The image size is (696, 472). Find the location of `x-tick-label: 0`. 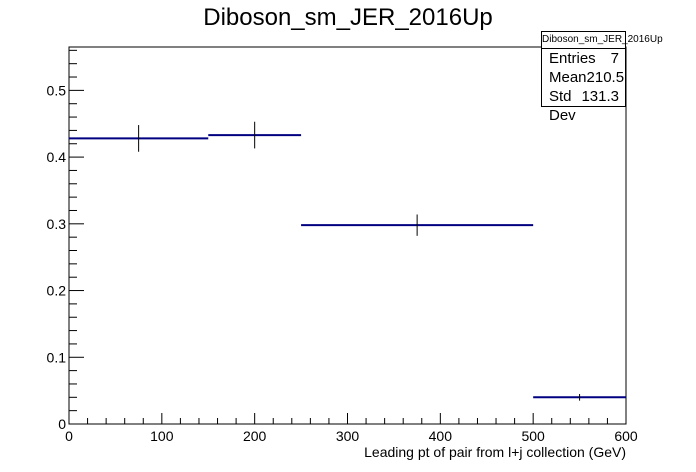

x-tick-label: 0 is located at coordinates (69, 436).